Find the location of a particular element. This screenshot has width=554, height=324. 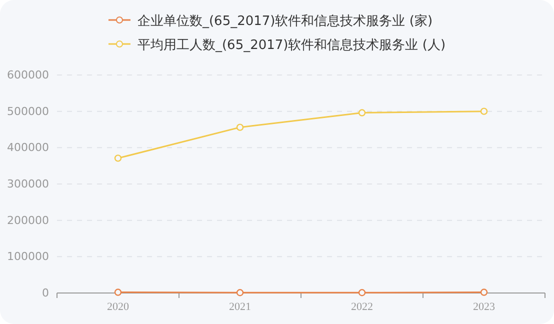

y-tick-label: 600000 is located at coordinates (28, 75).